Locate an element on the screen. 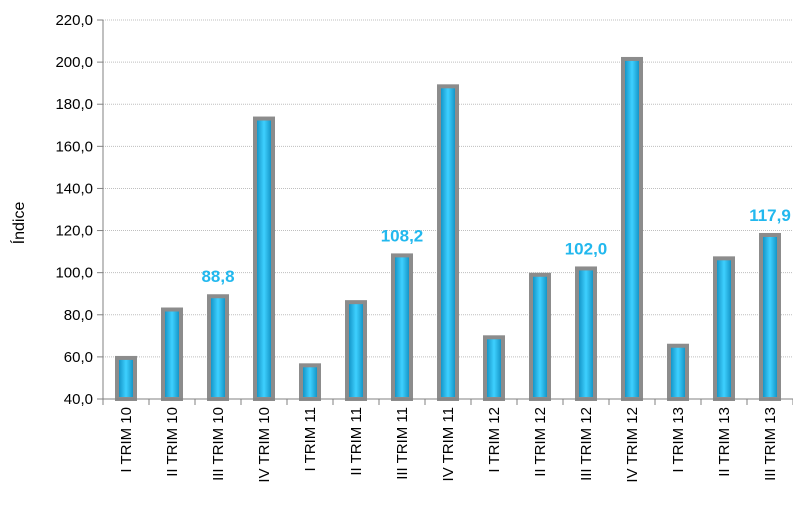 Image resolution: width=793 pixels, height=507 pixels. x-tick-label: III TRIM 13 is located at coordinates (770, 444).